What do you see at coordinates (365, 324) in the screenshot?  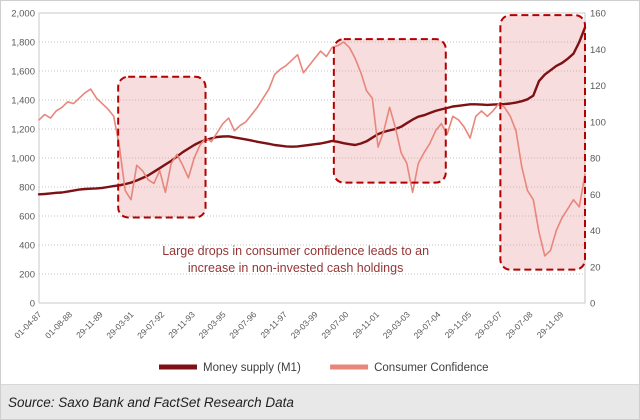 I see `x-axis-tick-label: 29-11-01` at bounding box center [365, 324].